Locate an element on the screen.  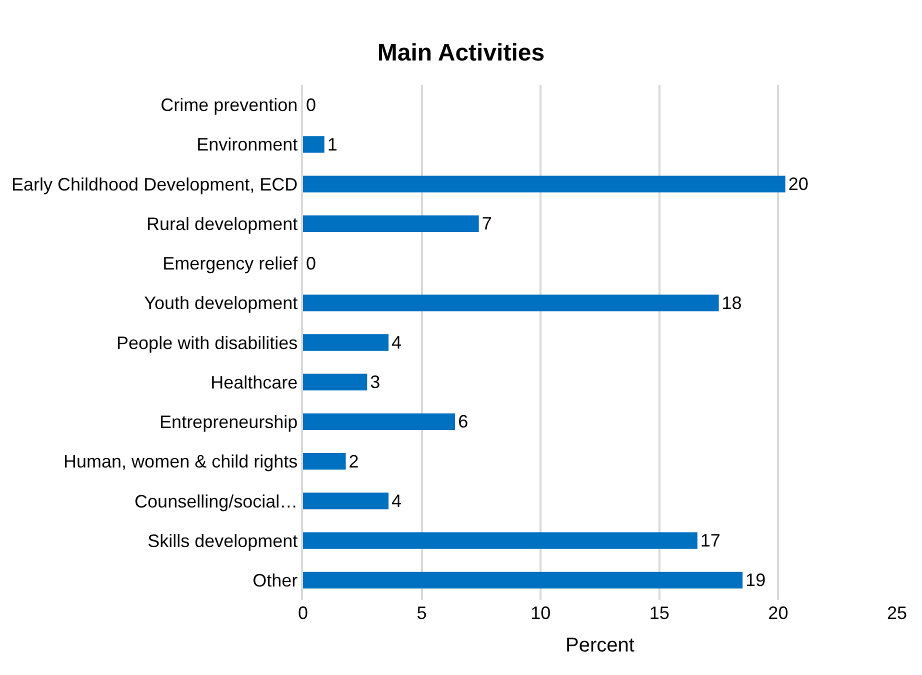
y-tick-label: Human, women & child rights is located at coordinates (181, 462).